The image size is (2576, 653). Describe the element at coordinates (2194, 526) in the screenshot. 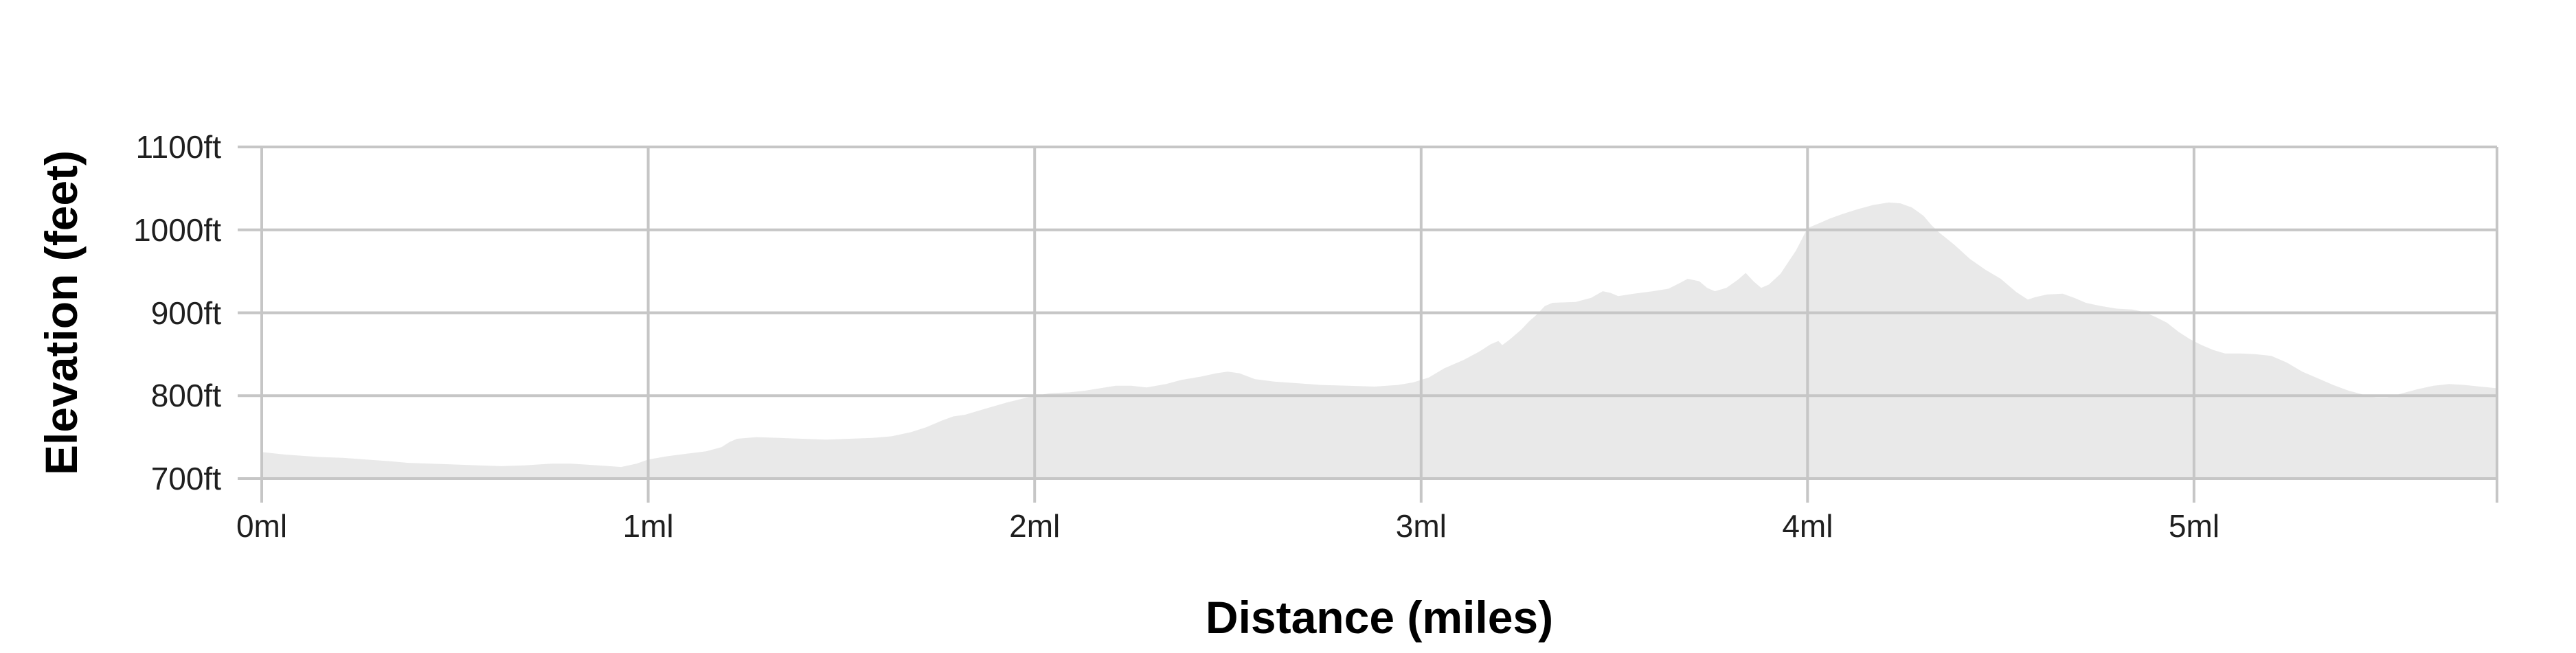

I see `x-tick-label-5ml: 5ml` at that location.